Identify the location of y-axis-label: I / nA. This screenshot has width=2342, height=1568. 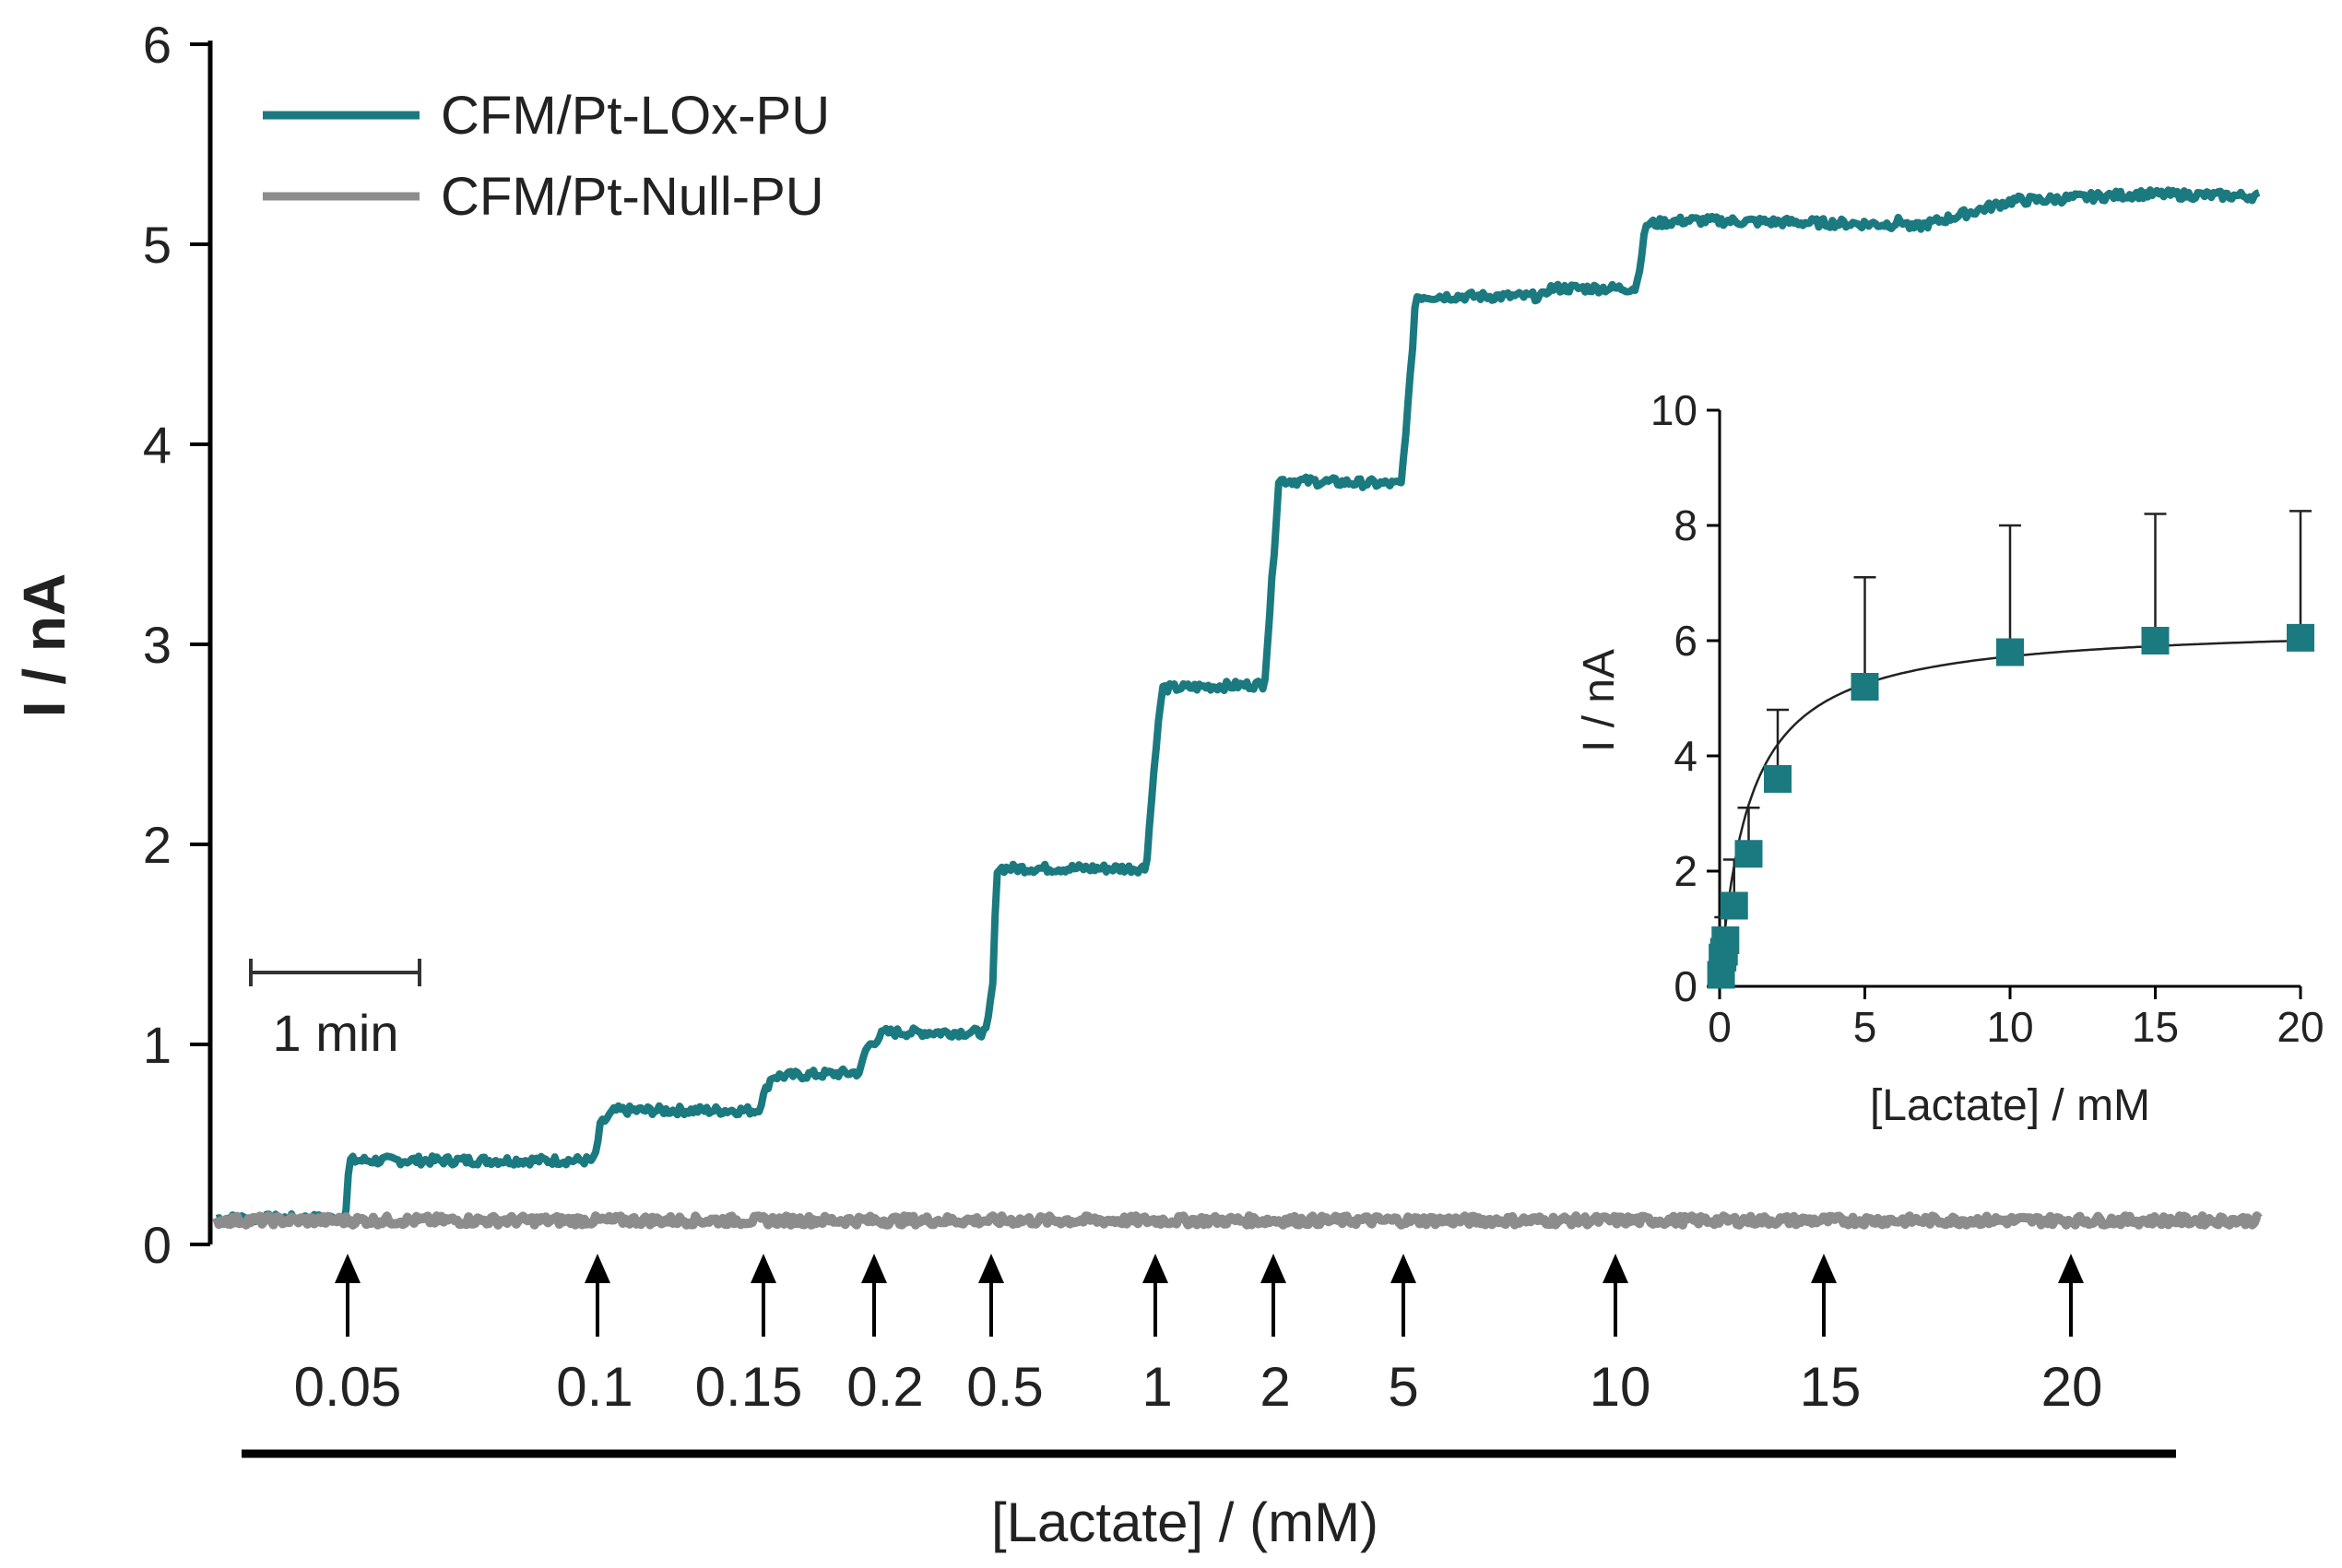
(44, 645).